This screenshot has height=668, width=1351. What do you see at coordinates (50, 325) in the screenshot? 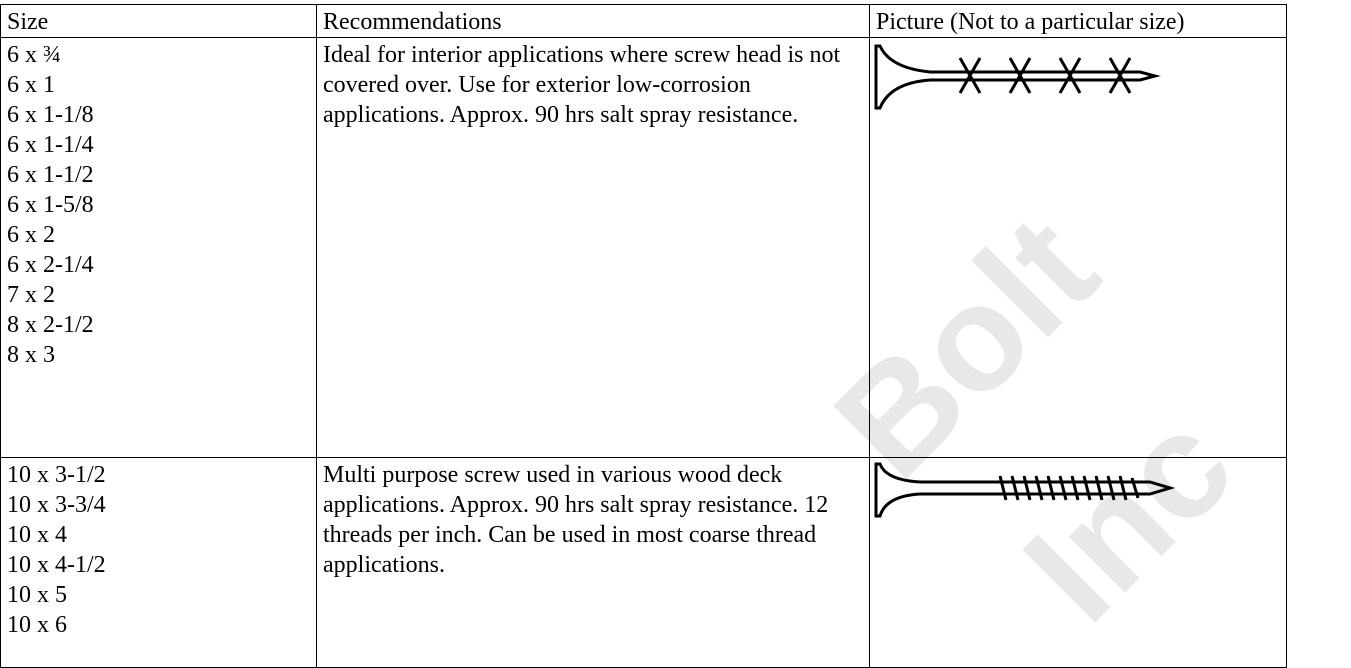
I see `size: 8 x 2-1/2` at bounding box center [50, 325].